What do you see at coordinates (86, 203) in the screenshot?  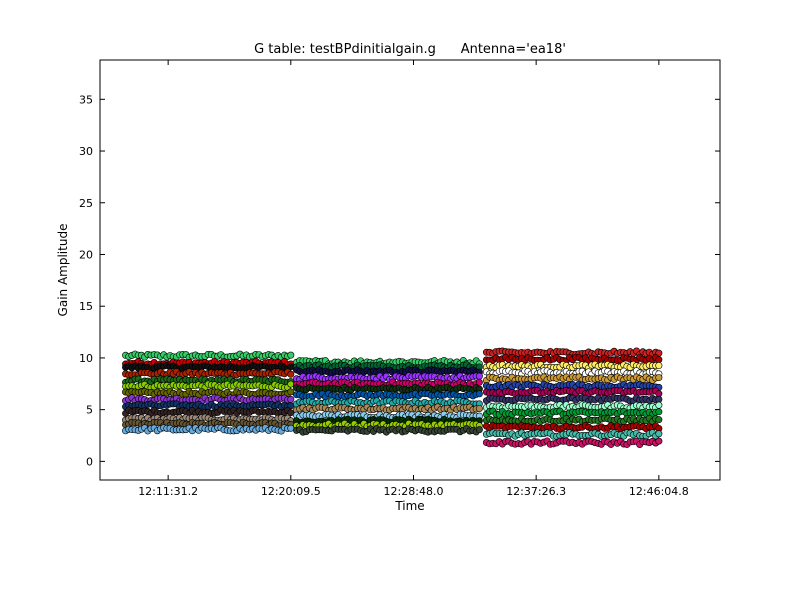 I see `y-tick-label: 25` at bounding box center [86, 203].